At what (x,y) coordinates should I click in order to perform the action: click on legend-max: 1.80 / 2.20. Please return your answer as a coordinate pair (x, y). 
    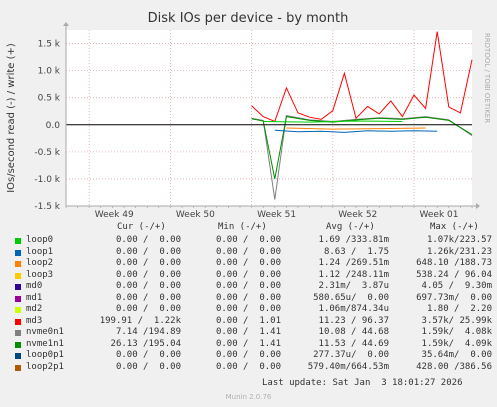
    Looking at the image, I should click on (459, 309).